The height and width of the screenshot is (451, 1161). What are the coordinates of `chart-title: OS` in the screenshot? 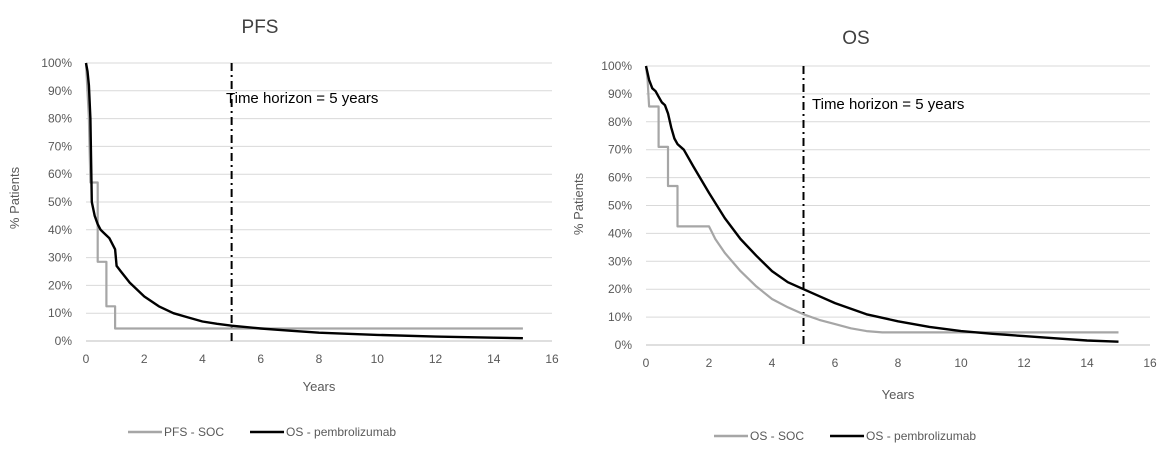 It's located at (855, 38).